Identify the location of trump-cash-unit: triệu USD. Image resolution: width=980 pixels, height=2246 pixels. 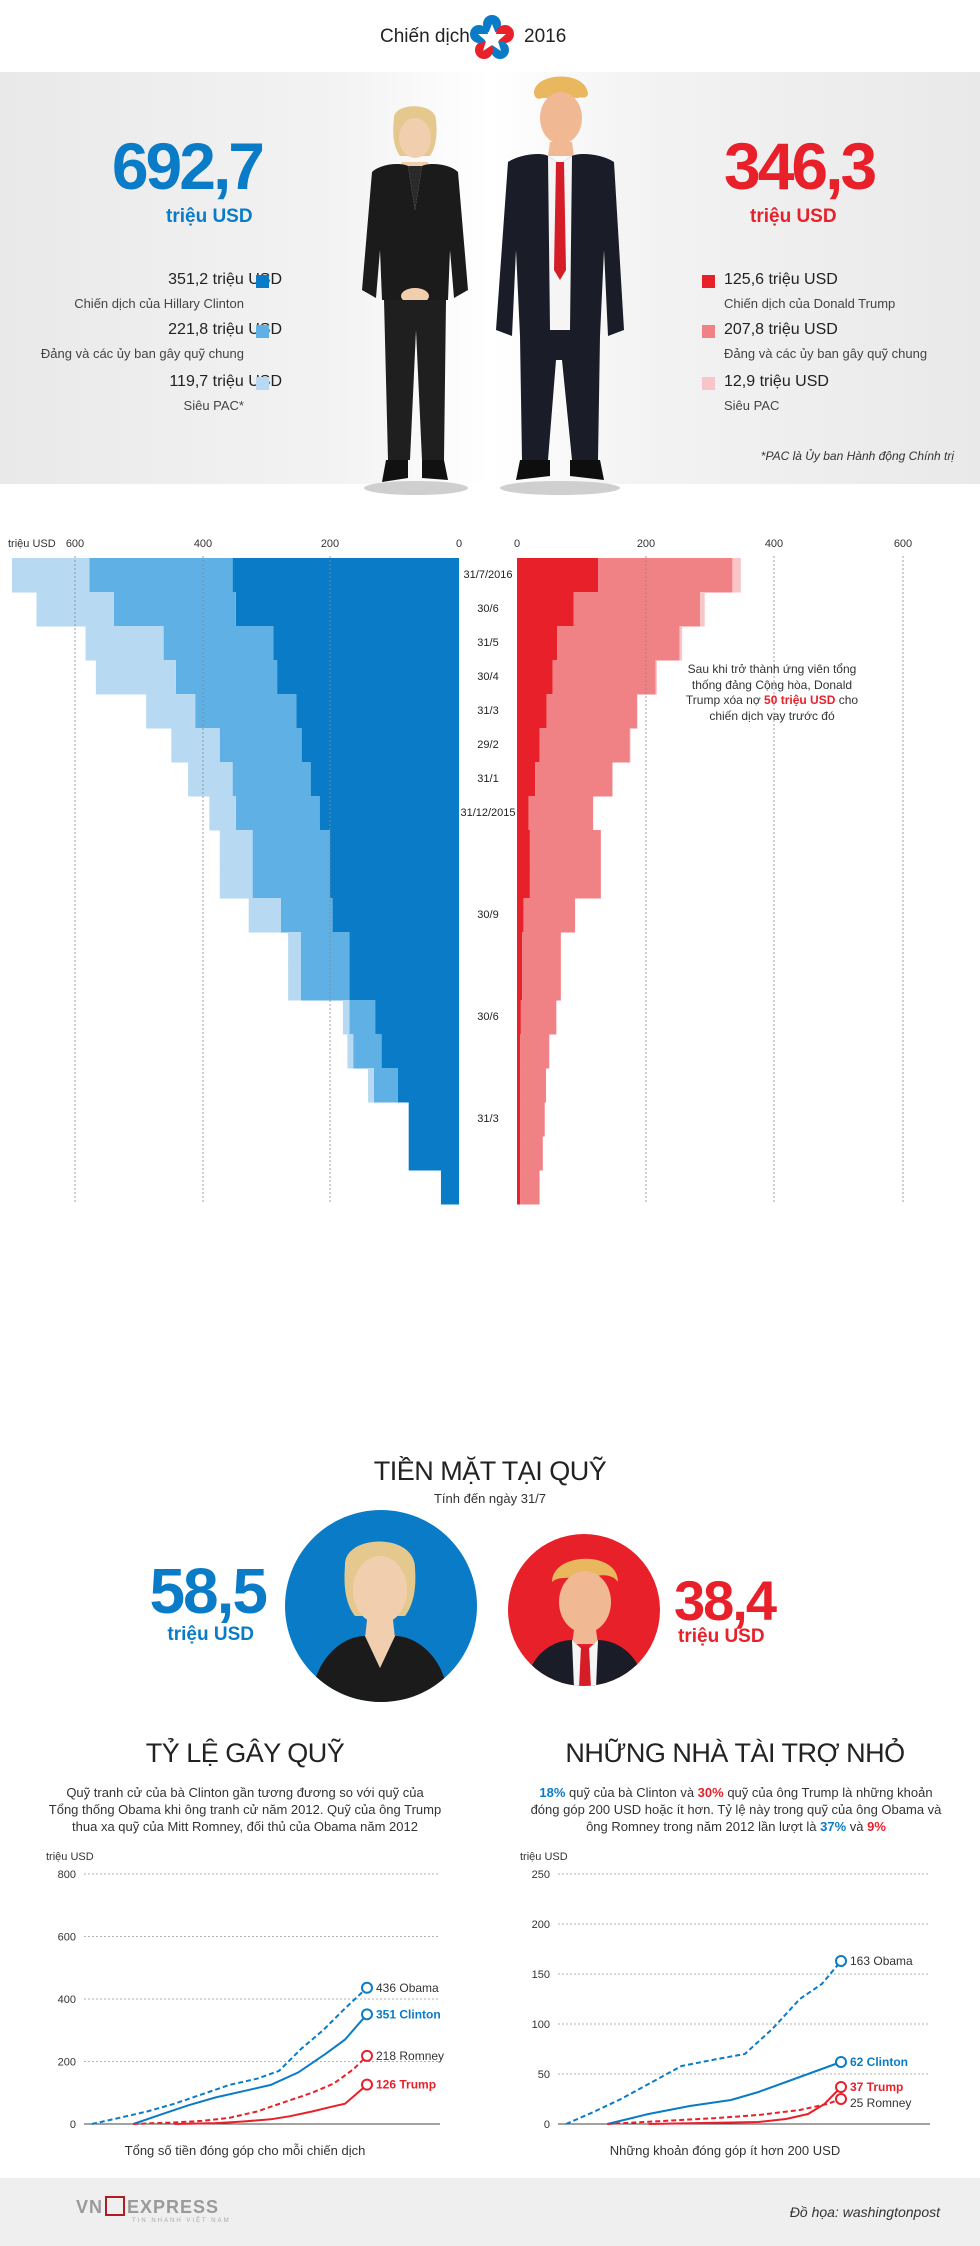
(721, 1636).